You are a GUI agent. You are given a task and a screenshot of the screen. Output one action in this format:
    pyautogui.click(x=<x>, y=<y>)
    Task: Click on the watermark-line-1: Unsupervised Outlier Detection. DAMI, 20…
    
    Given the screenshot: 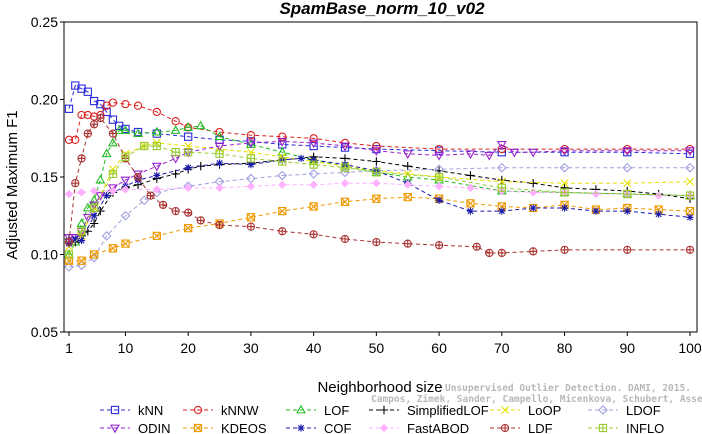 What is the action you would take?
    pyautogui.click(x=568, y=388)
    